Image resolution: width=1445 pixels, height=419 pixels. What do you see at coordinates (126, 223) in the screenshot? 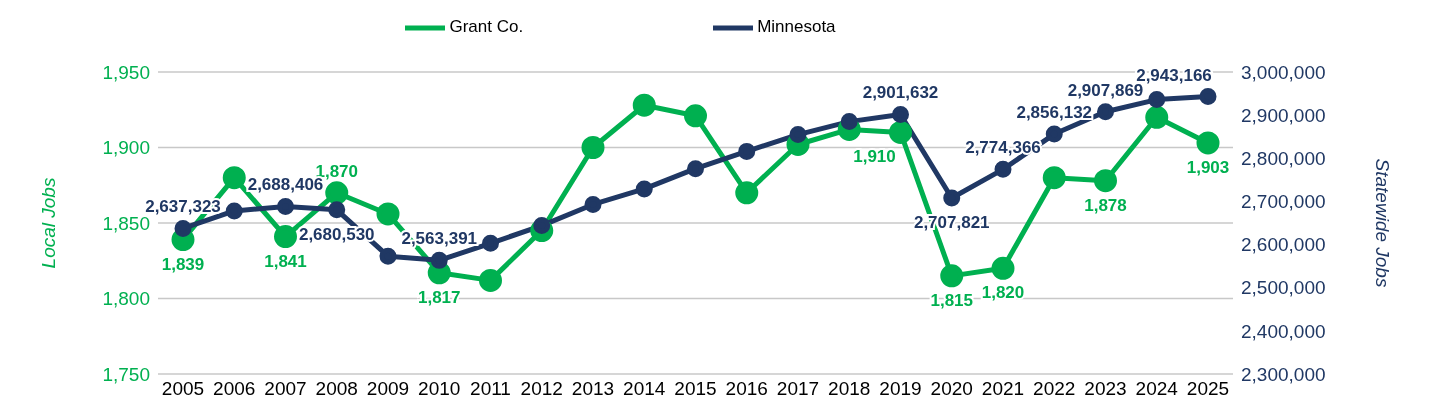
I see `y-tick-label: 1,850` at bounding box center [126, 223].